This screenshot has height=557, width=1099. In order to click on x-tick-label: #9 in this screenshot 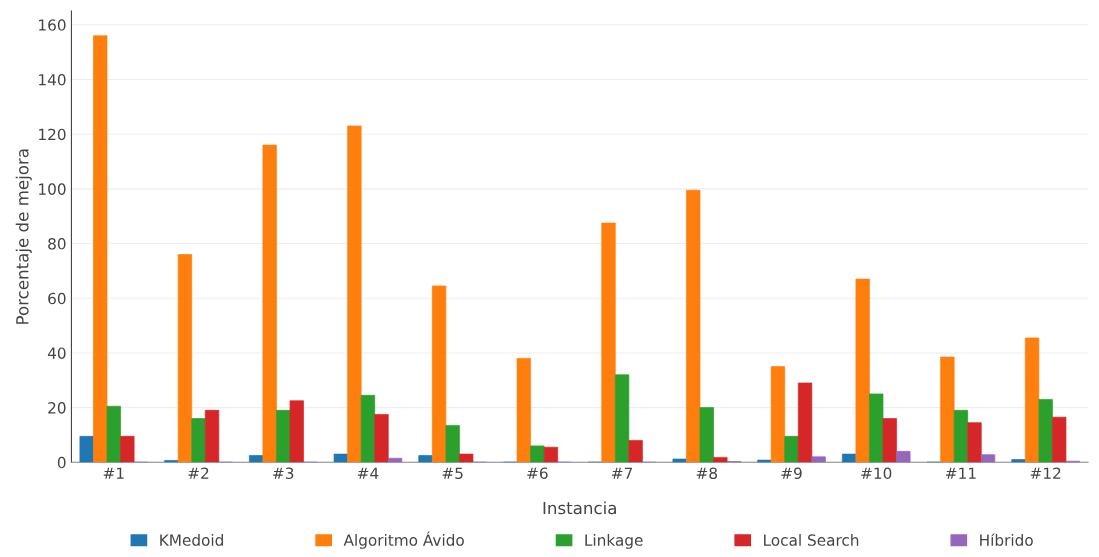, I will do `click(791, 473)`.